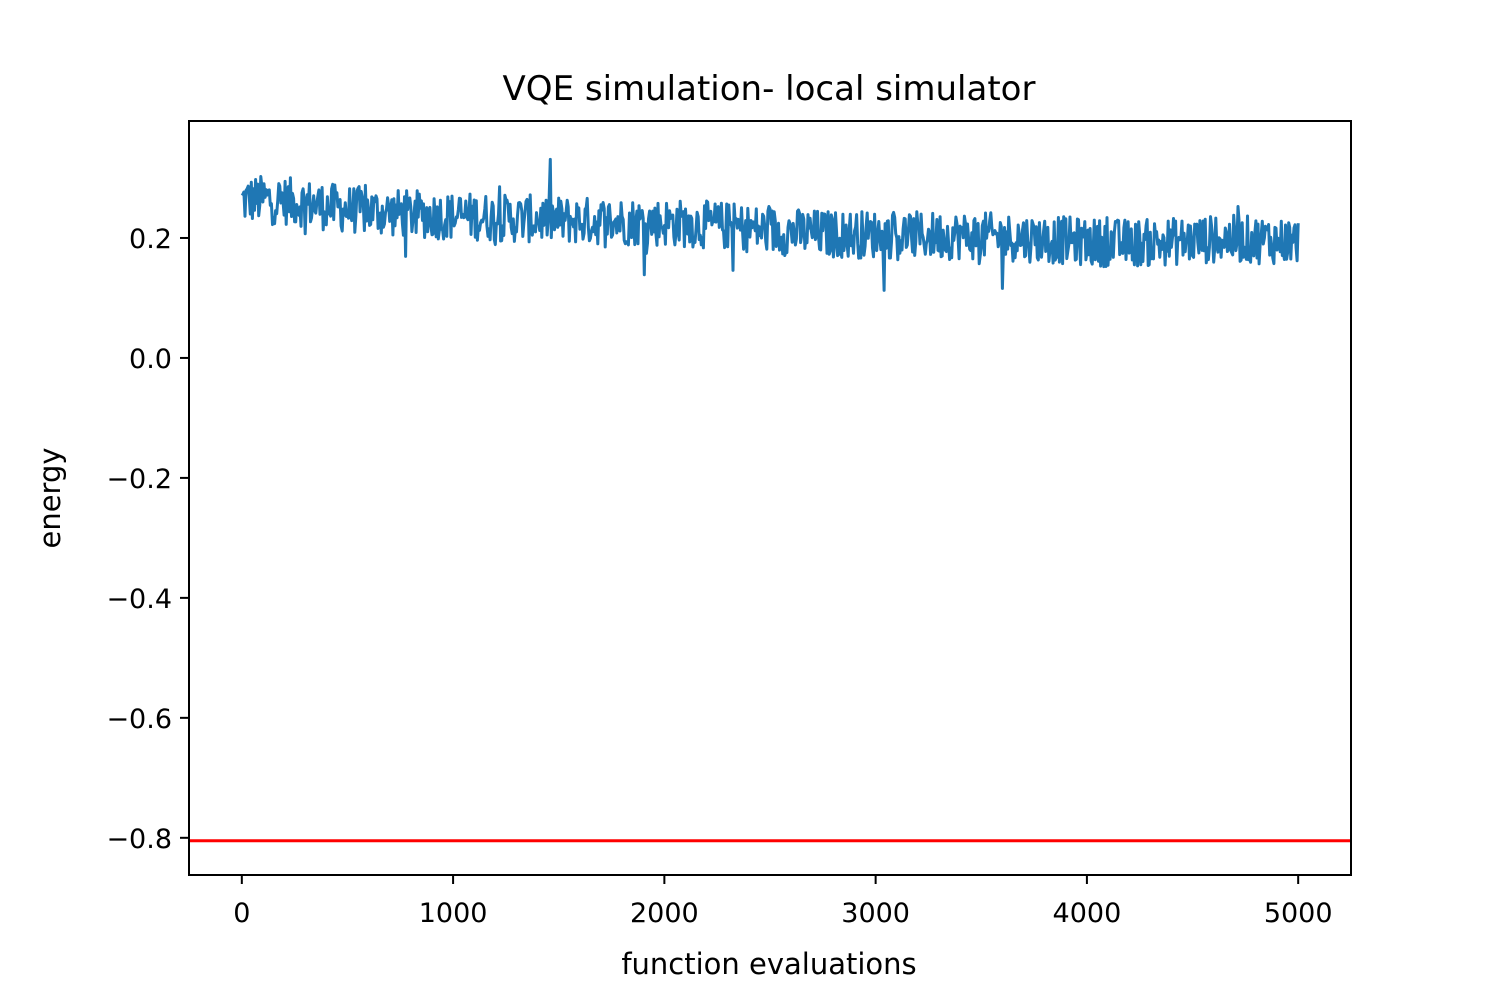 The height and width of the screenshot is (1005, 1500). I want to click on y-tick-label: 0.2, so click(150, 239).